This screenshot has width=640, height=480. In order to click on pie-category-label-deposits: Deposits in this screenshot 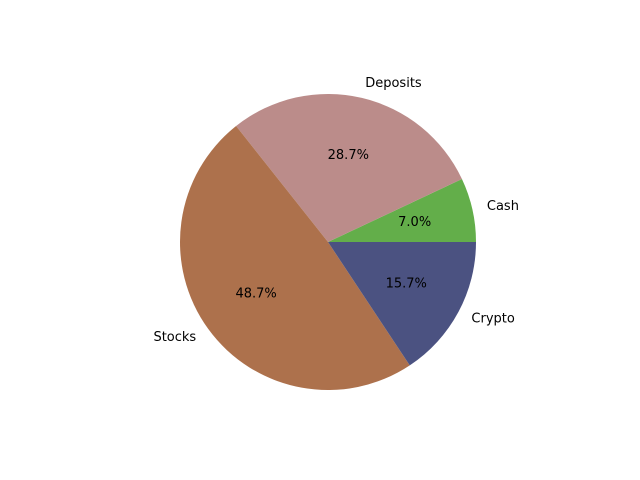, I will do `click(393, 83)`.